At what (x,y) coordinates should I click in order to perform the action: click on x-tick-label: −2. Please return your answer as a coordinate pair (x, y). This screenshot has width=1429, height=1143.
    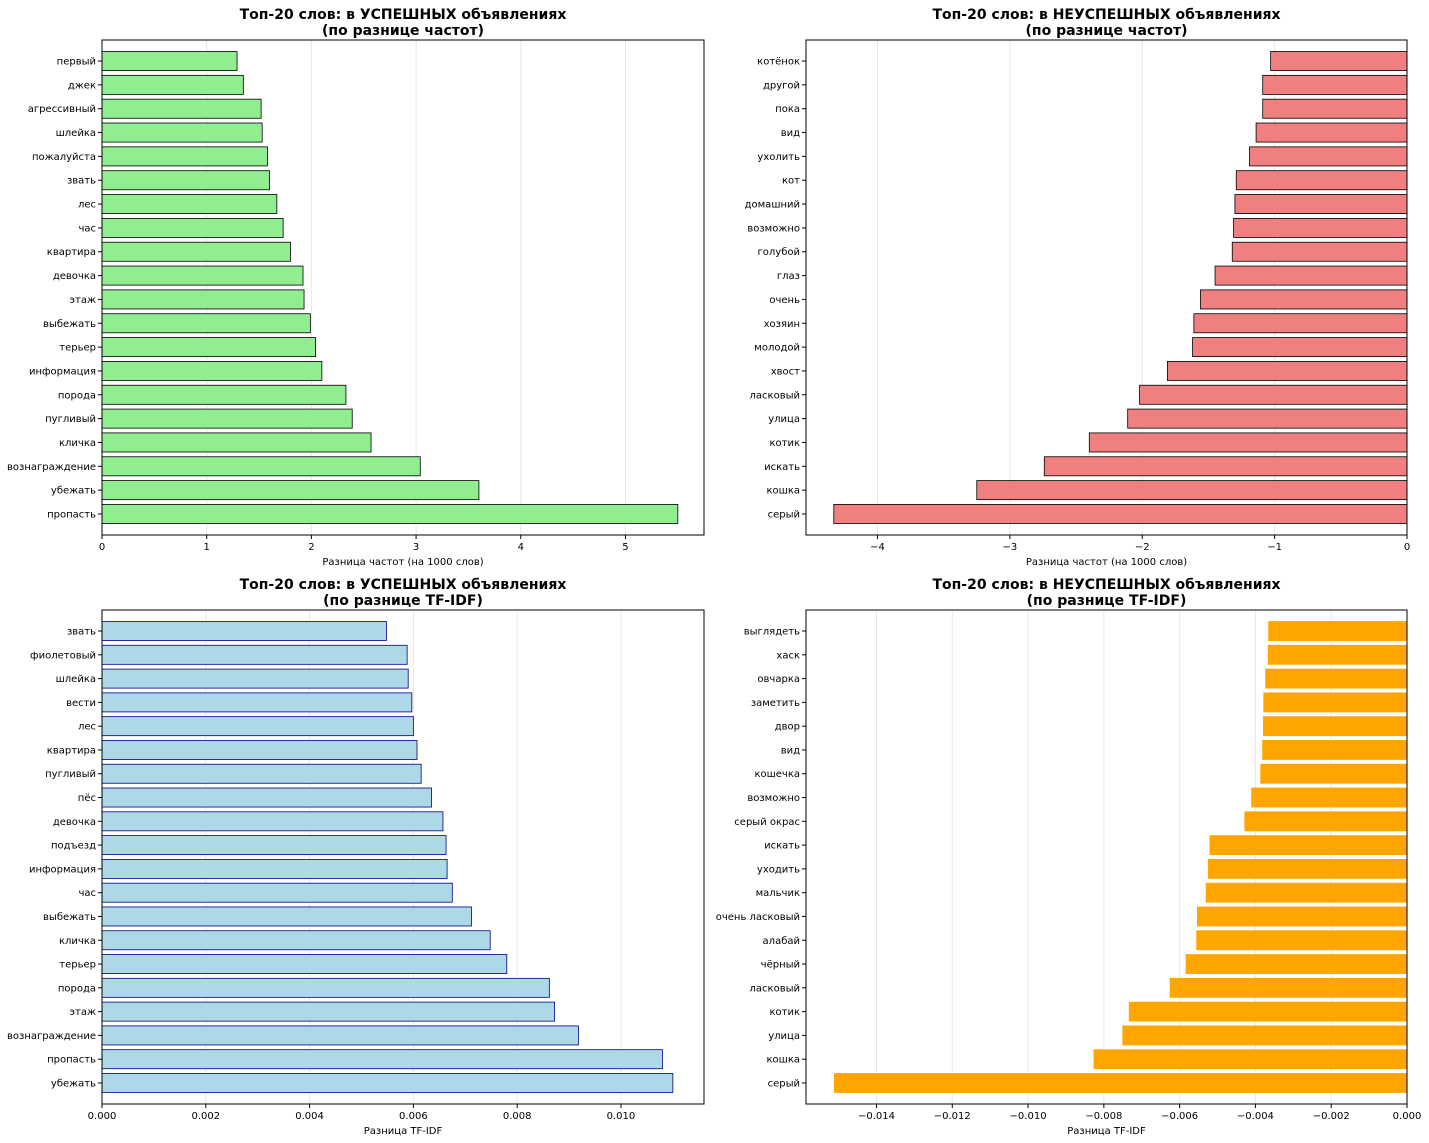
    Looking at the image, I should click on (1142, 547).